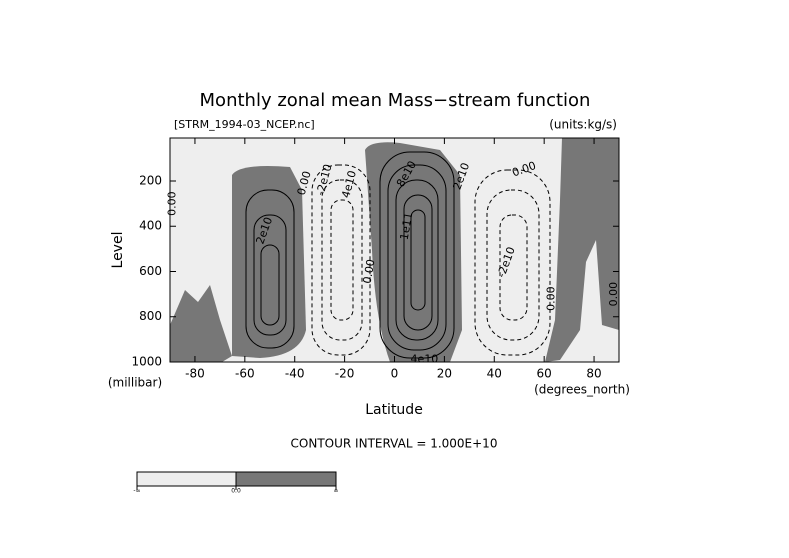  I want to click on chart-title: Monthly zonal mean Mass−stream function, so click(395, 100).